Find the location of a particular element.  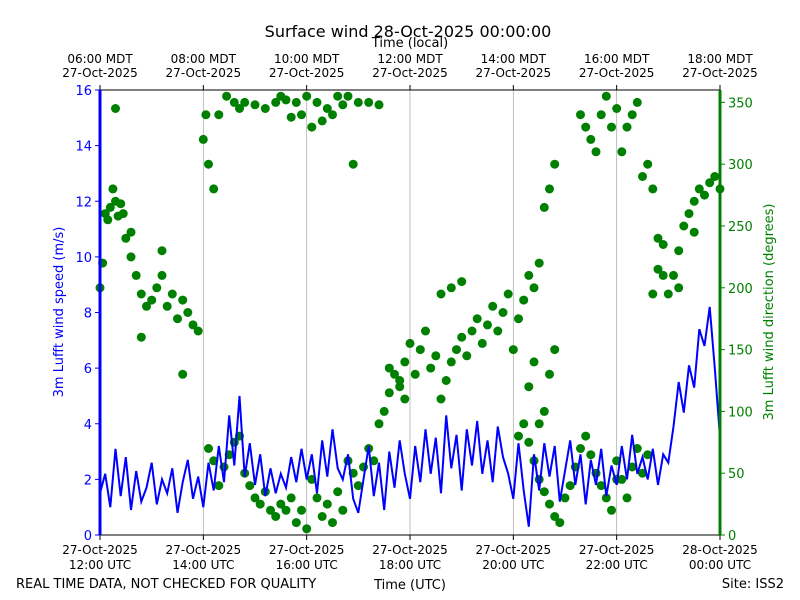

left-tick-label: 10 is located at coordinates (83, 258).